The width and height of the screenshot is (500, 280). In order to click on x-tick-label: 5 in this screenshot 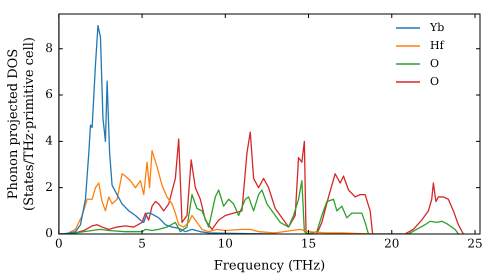, I will do `click(142, 243)`.